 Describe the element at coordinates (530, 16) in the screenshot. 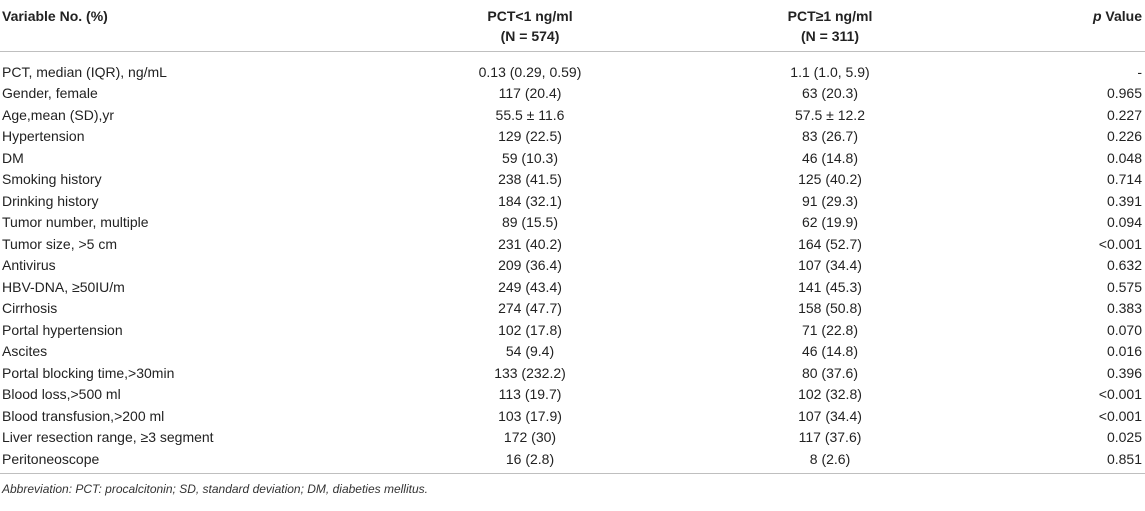

I see `header-group1-label: PCT<1 ng/ml` at that location.